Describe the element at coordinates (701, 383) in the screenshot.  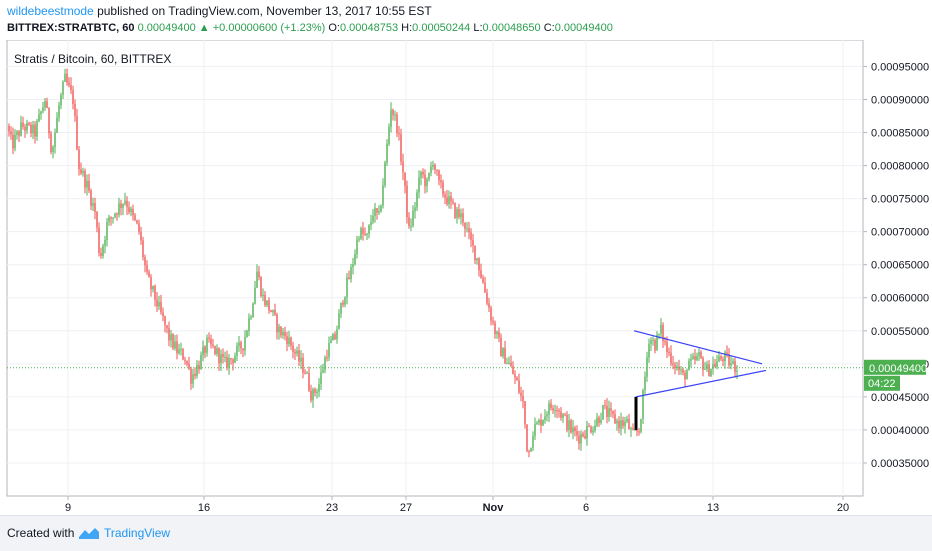
I see `triangle-lower-line` at that location.